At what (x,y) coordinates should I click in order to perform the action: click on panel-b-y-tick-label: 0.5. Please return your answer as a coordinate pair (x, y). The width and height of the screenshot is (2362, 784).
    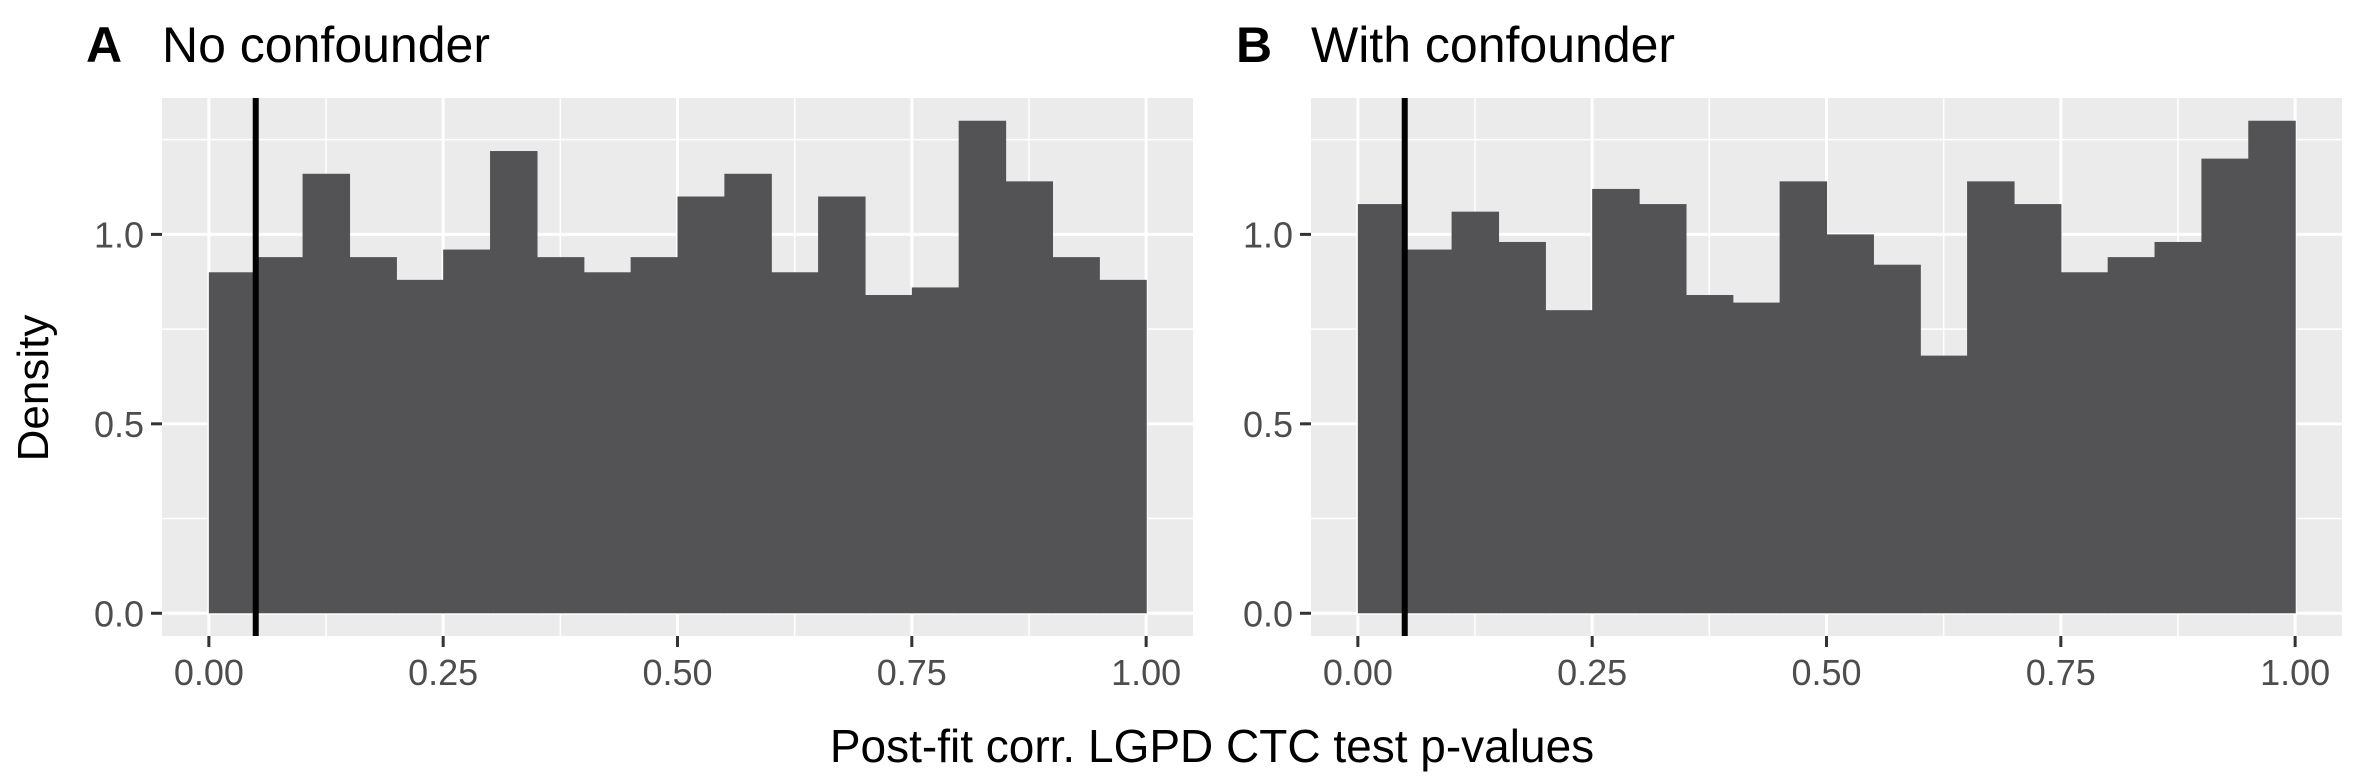
    Looking at the image, I should click on (1268, 424).